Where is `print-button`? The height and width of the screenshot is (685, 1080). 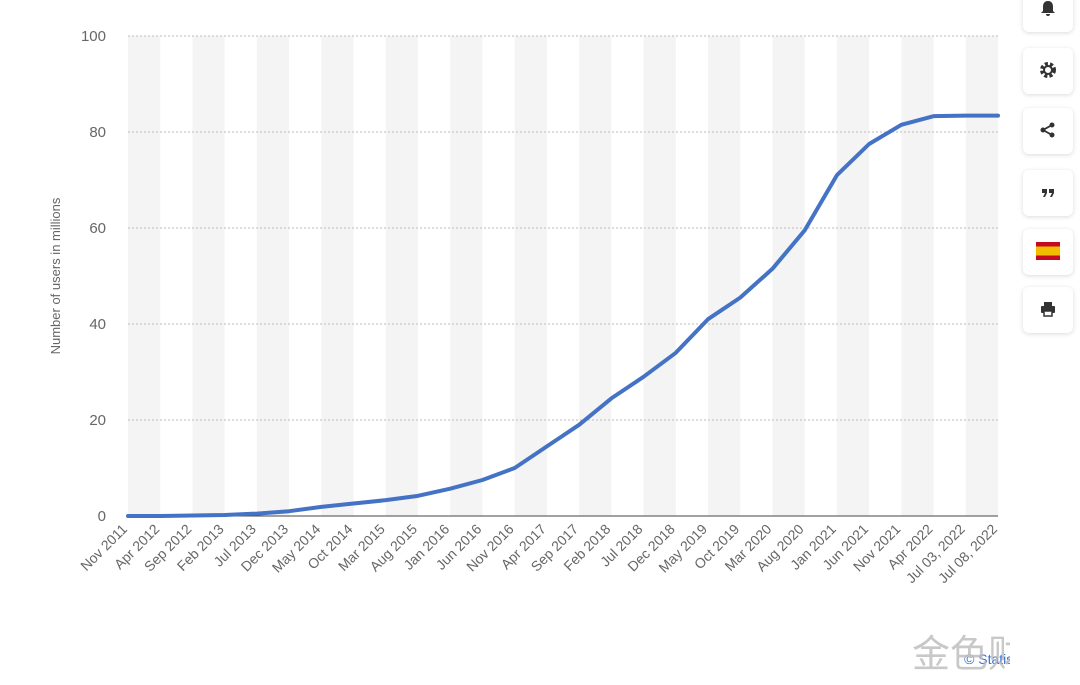 print-button is located at coordinates (1048, 310).